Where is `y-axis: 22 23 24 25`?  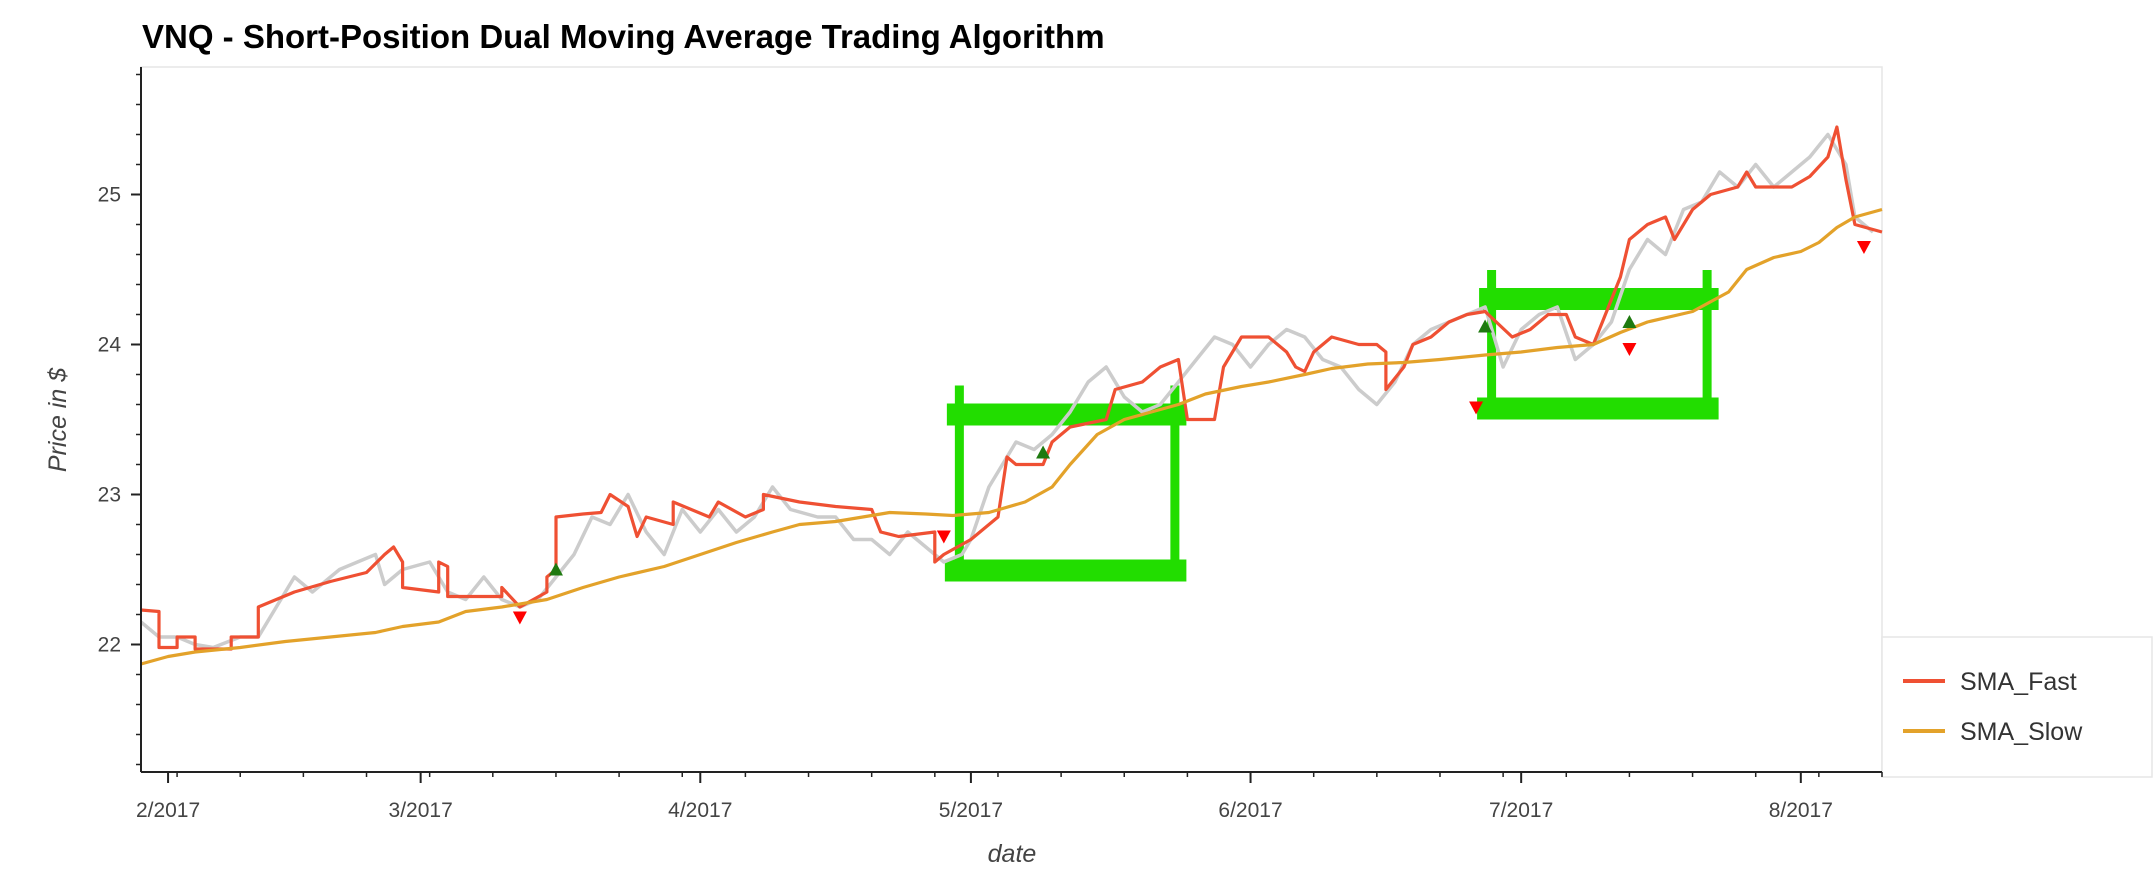
y-axis: 22 23 24 25 is located at coordinates (120, 419).